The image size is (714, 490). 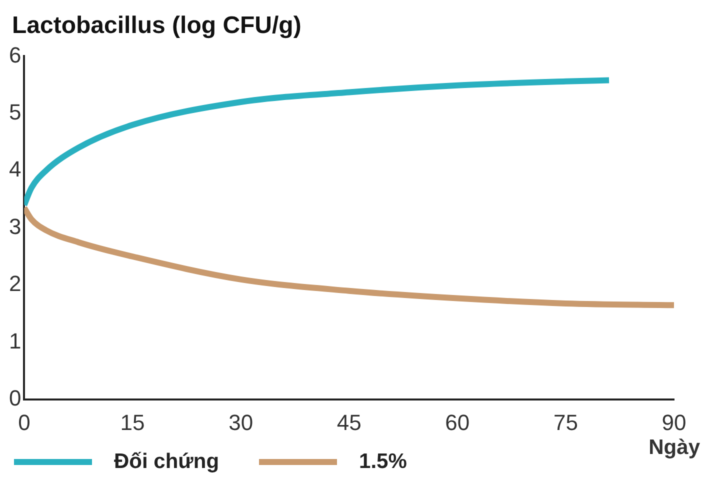 What do you see at coordinates (674, 448) in the screenshot?
I see `x-axis-title: Ngày` at bounding box center [674, 448].